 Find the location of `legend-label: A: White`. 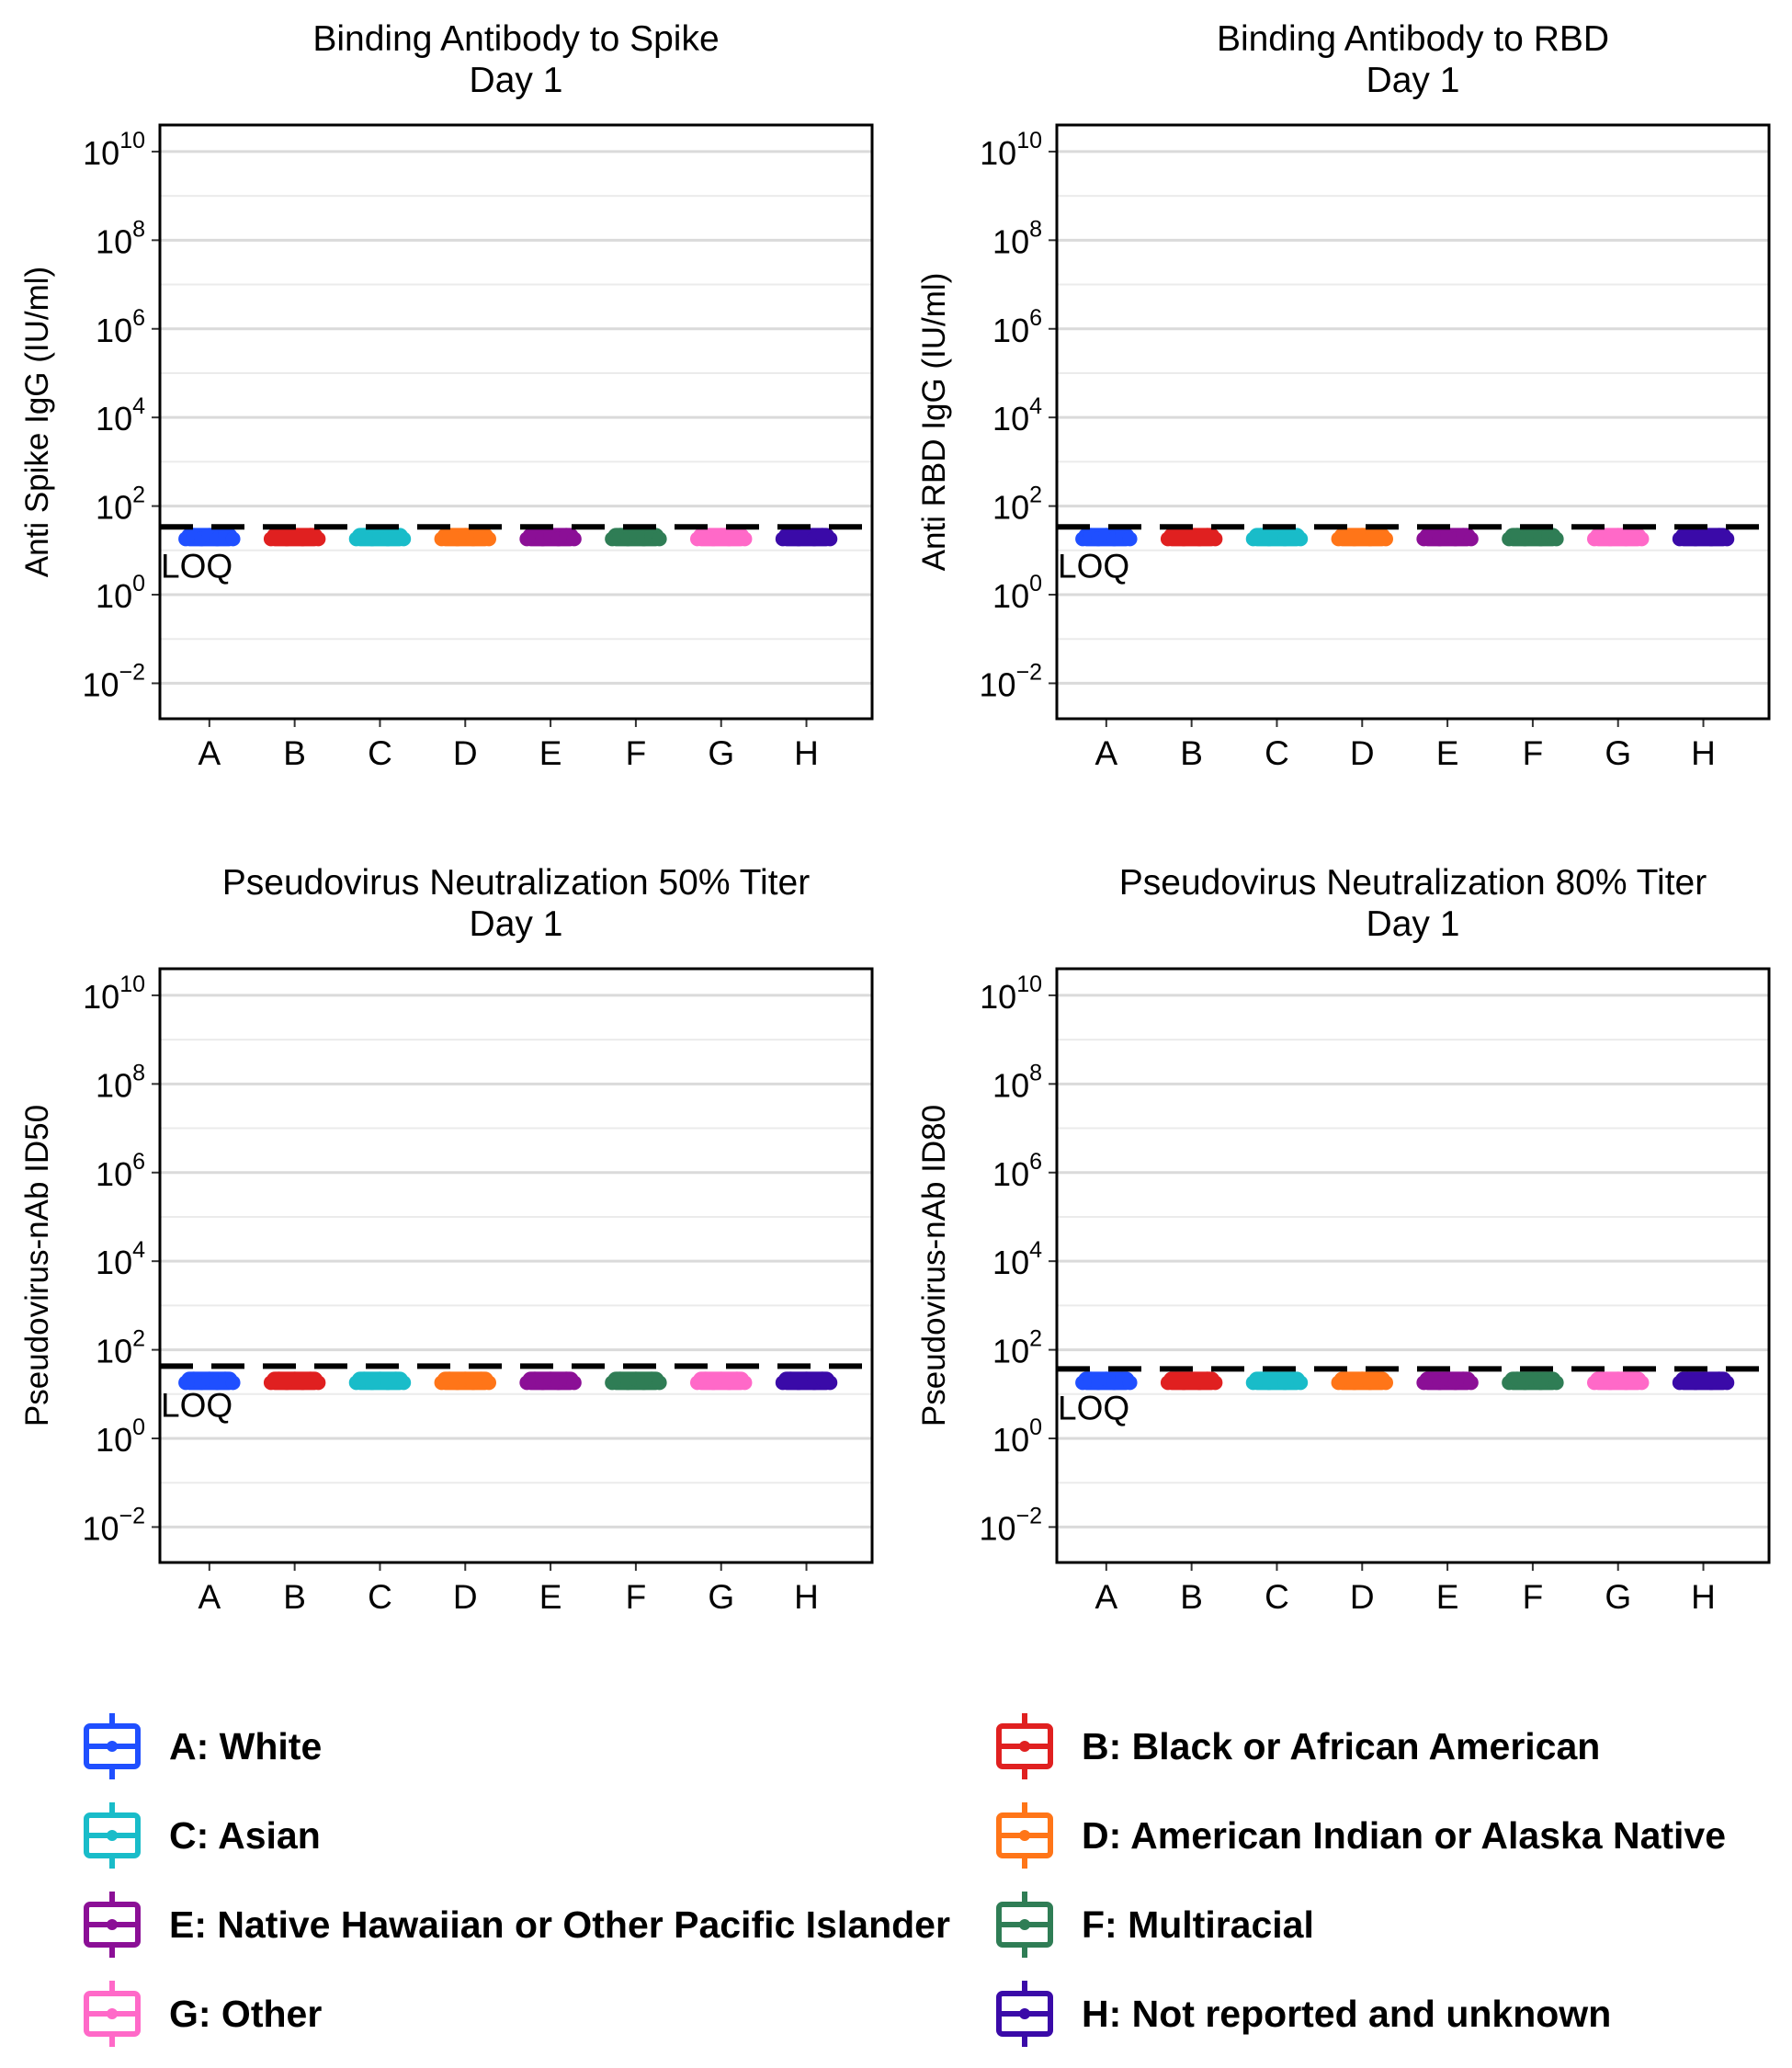

legend-label: A: White is located at coordinates (246, 1745).